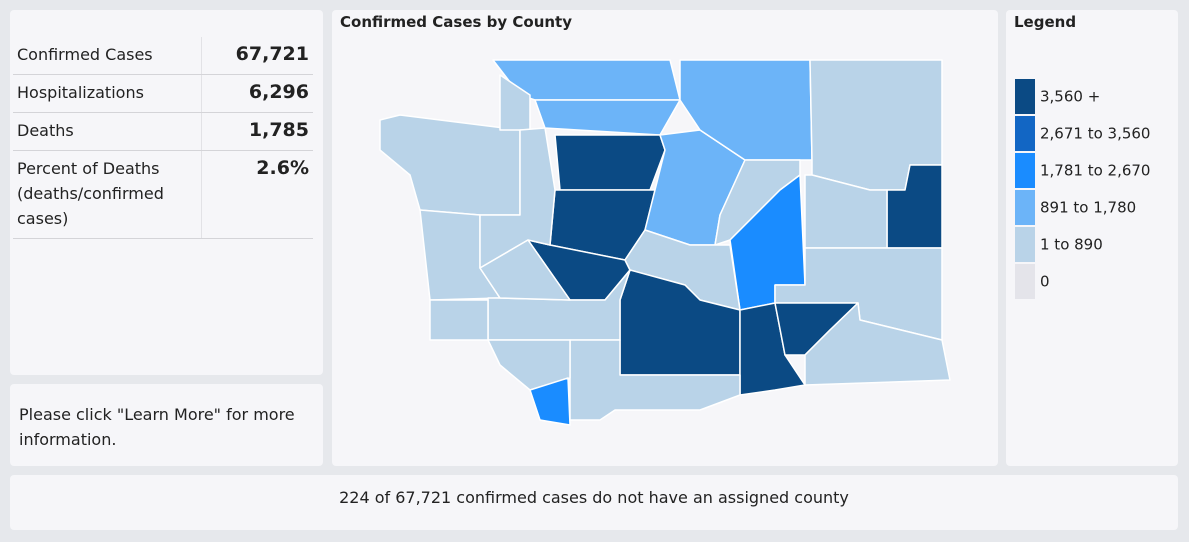 This screenshot has width=1189, height=542. What do you see at coordinates (1088, 208) in the screenshot?
I see `legend-label: 891 to 1,780` at bounding box center [1088, 208].